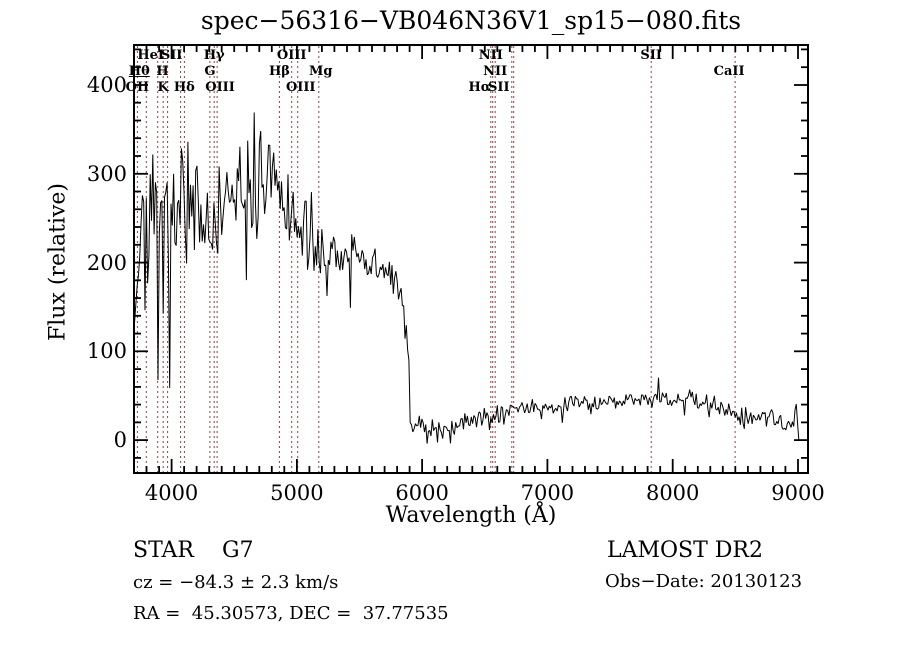  Describe the element at coordinates (162, 71) in the screenshot. I see `spectral-line-label: H` at that location.